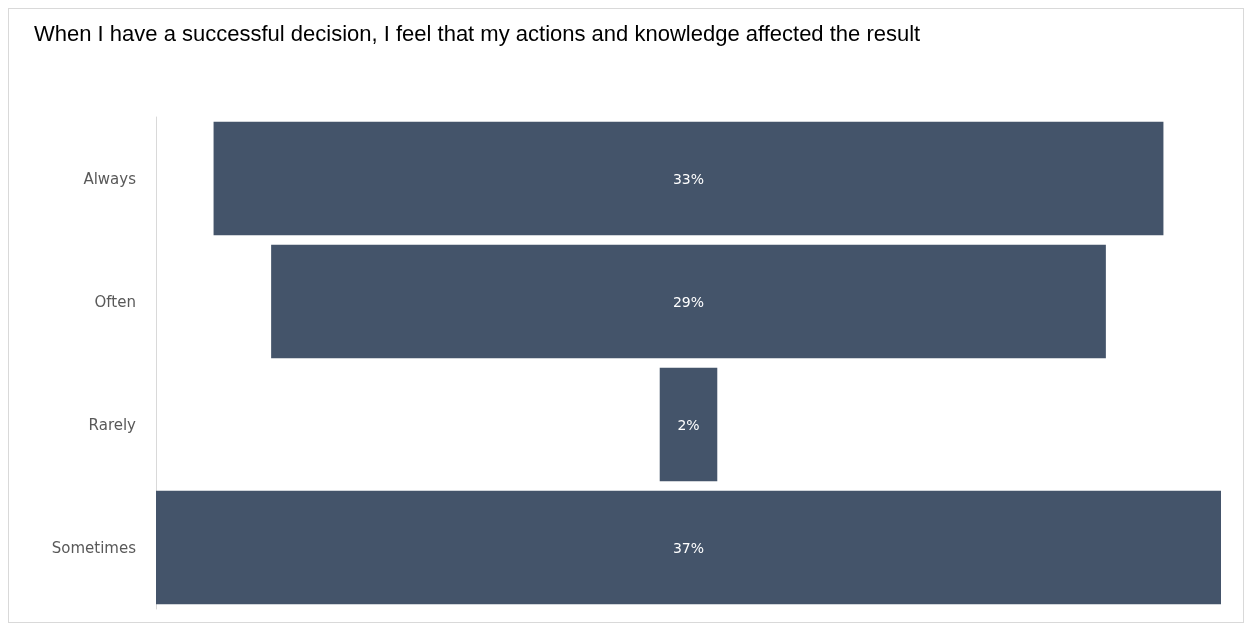  Describe the element at coordinates (688, 424) in the screenshot. I see `data-label: 2%` at that location.